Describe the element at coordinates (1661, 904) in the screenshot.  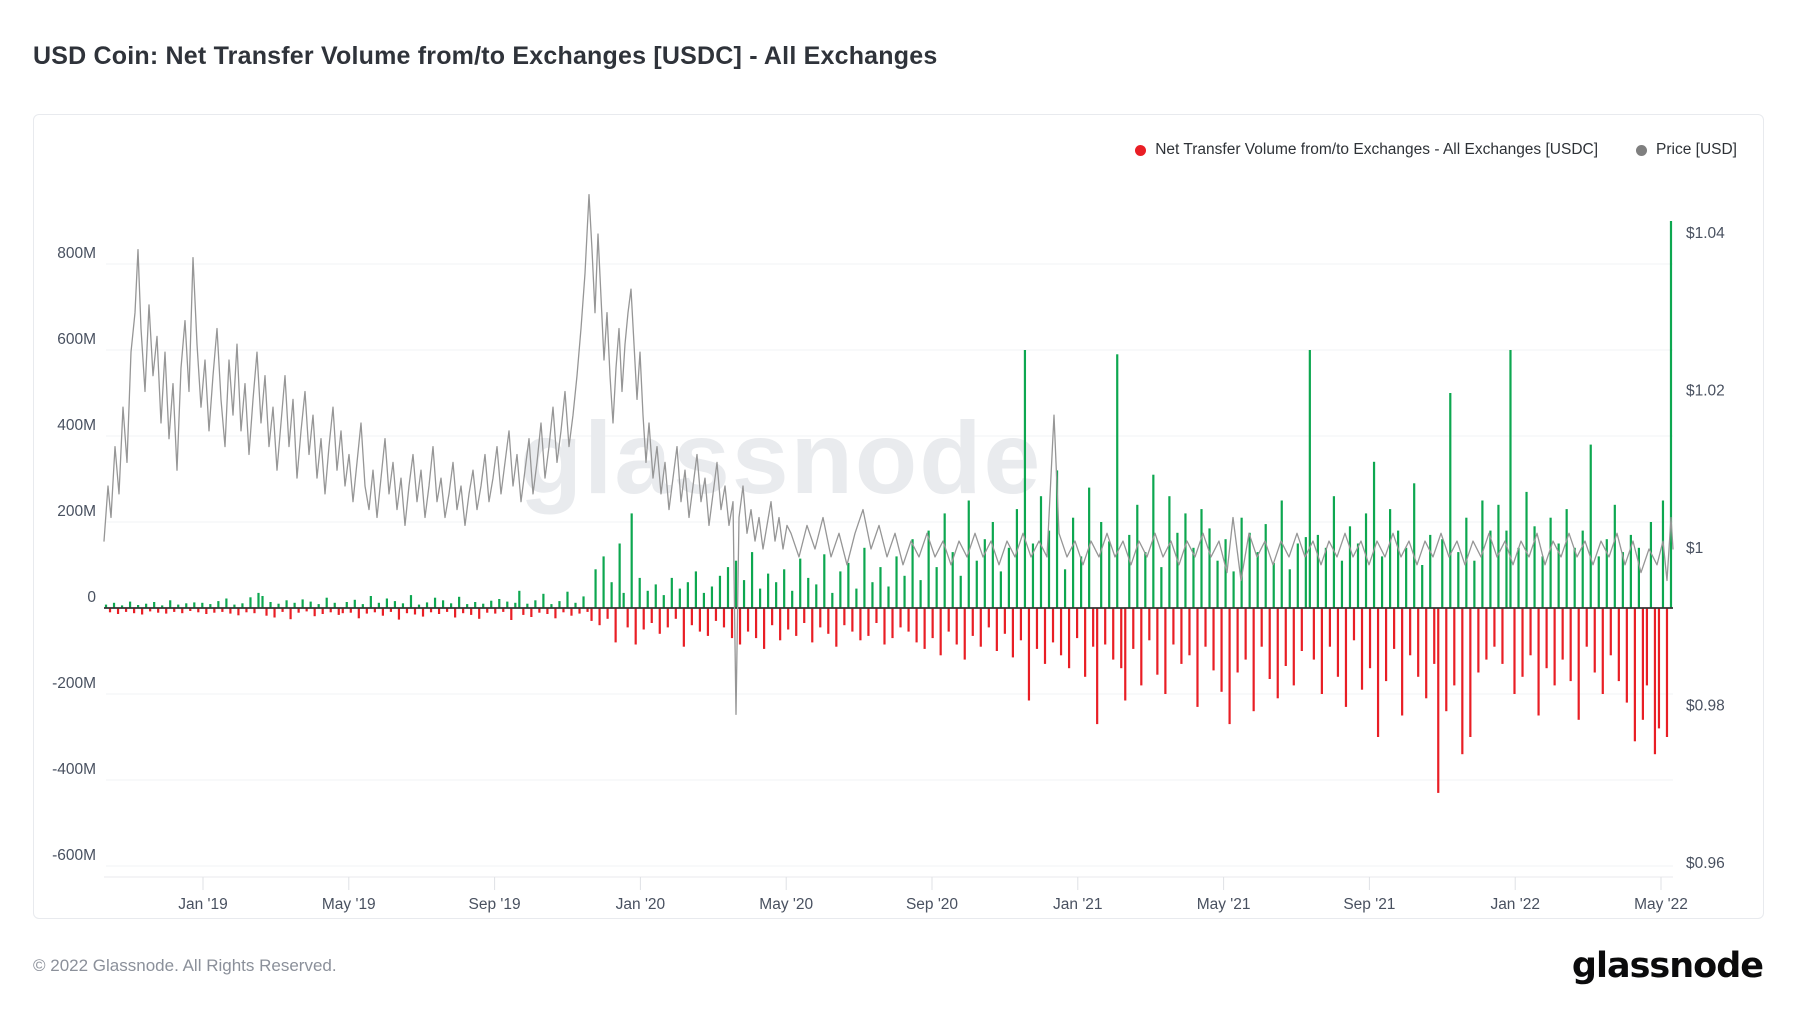
I see `x-tick-label: May '22` at that location.